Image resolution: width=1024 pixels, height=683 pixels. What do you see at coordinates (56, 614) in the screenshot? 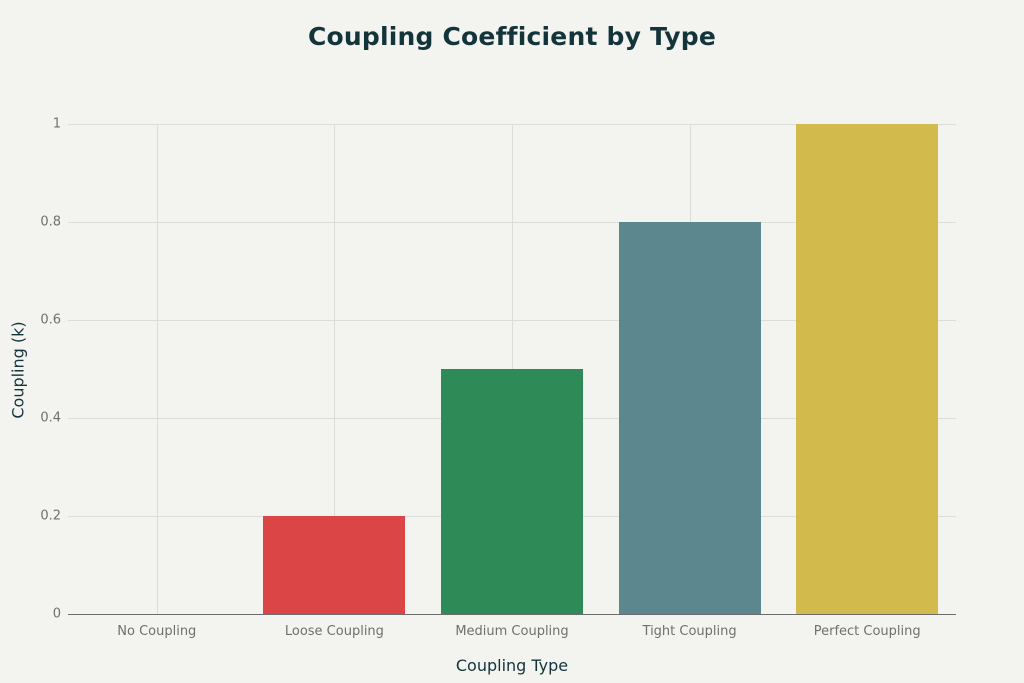
I see `y-tick-label: 0` at bounding box center [56, 614].